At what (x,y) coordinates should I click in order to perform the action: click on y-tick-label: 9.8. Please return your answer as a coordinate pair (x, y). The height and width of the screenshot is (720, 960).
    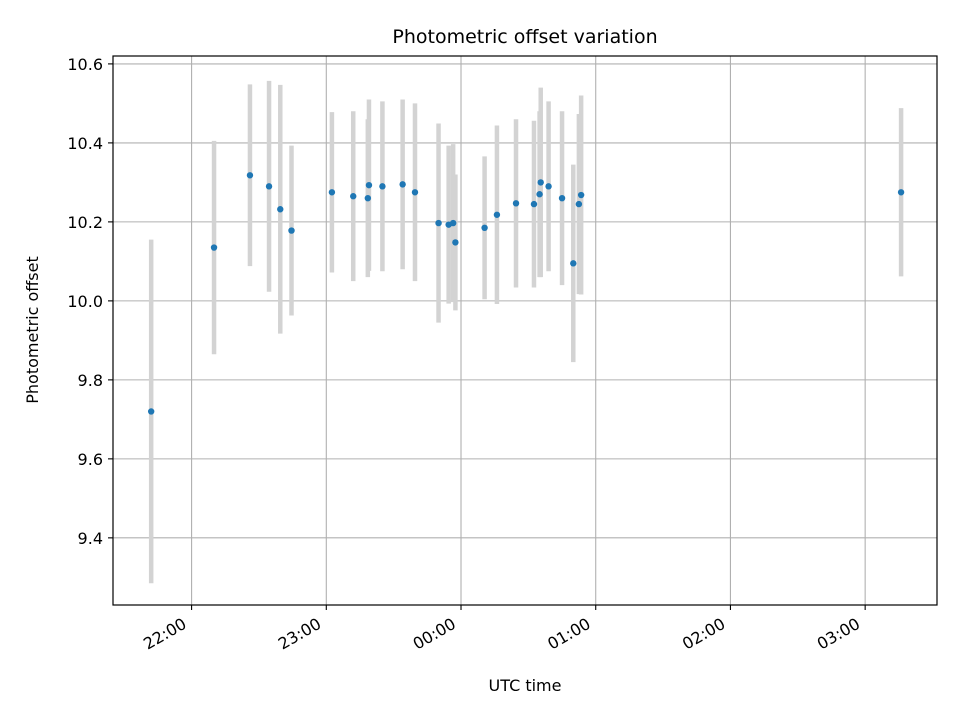
    Looking at the image, I should click on (90, 380).